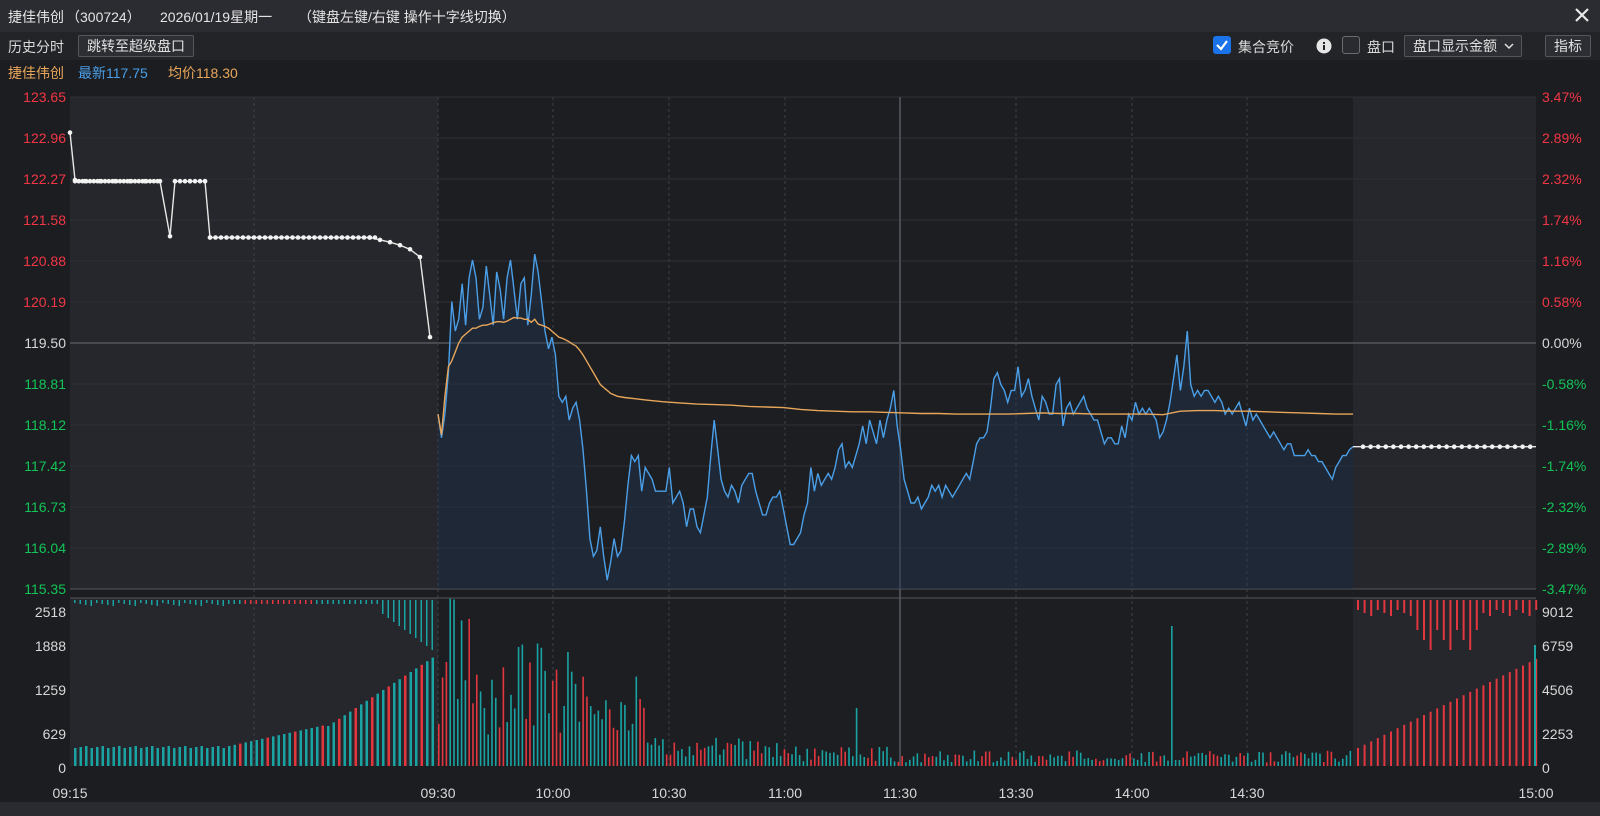 The height and width of the screenshot is (816, 1600). What do you see at coordinates (1222, 45) in the screenshot?
I see `auction-checkbox` at bounding box center [1222, 45].